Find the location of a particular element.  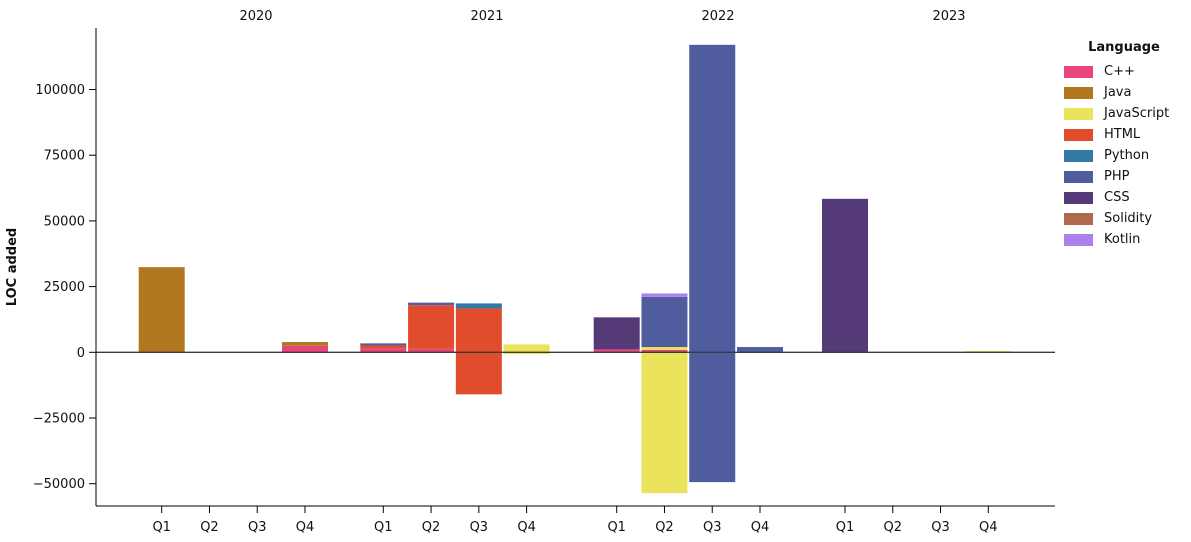

legend-item-Python: Python is located at coordinates (1124, 155).